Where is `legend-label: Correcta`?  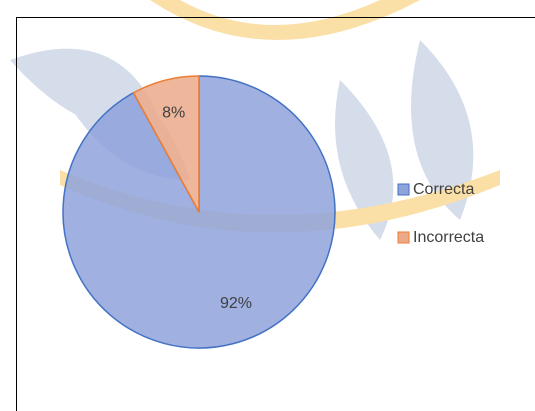 legend-label: Correcta is located at coordinates (443, 189).